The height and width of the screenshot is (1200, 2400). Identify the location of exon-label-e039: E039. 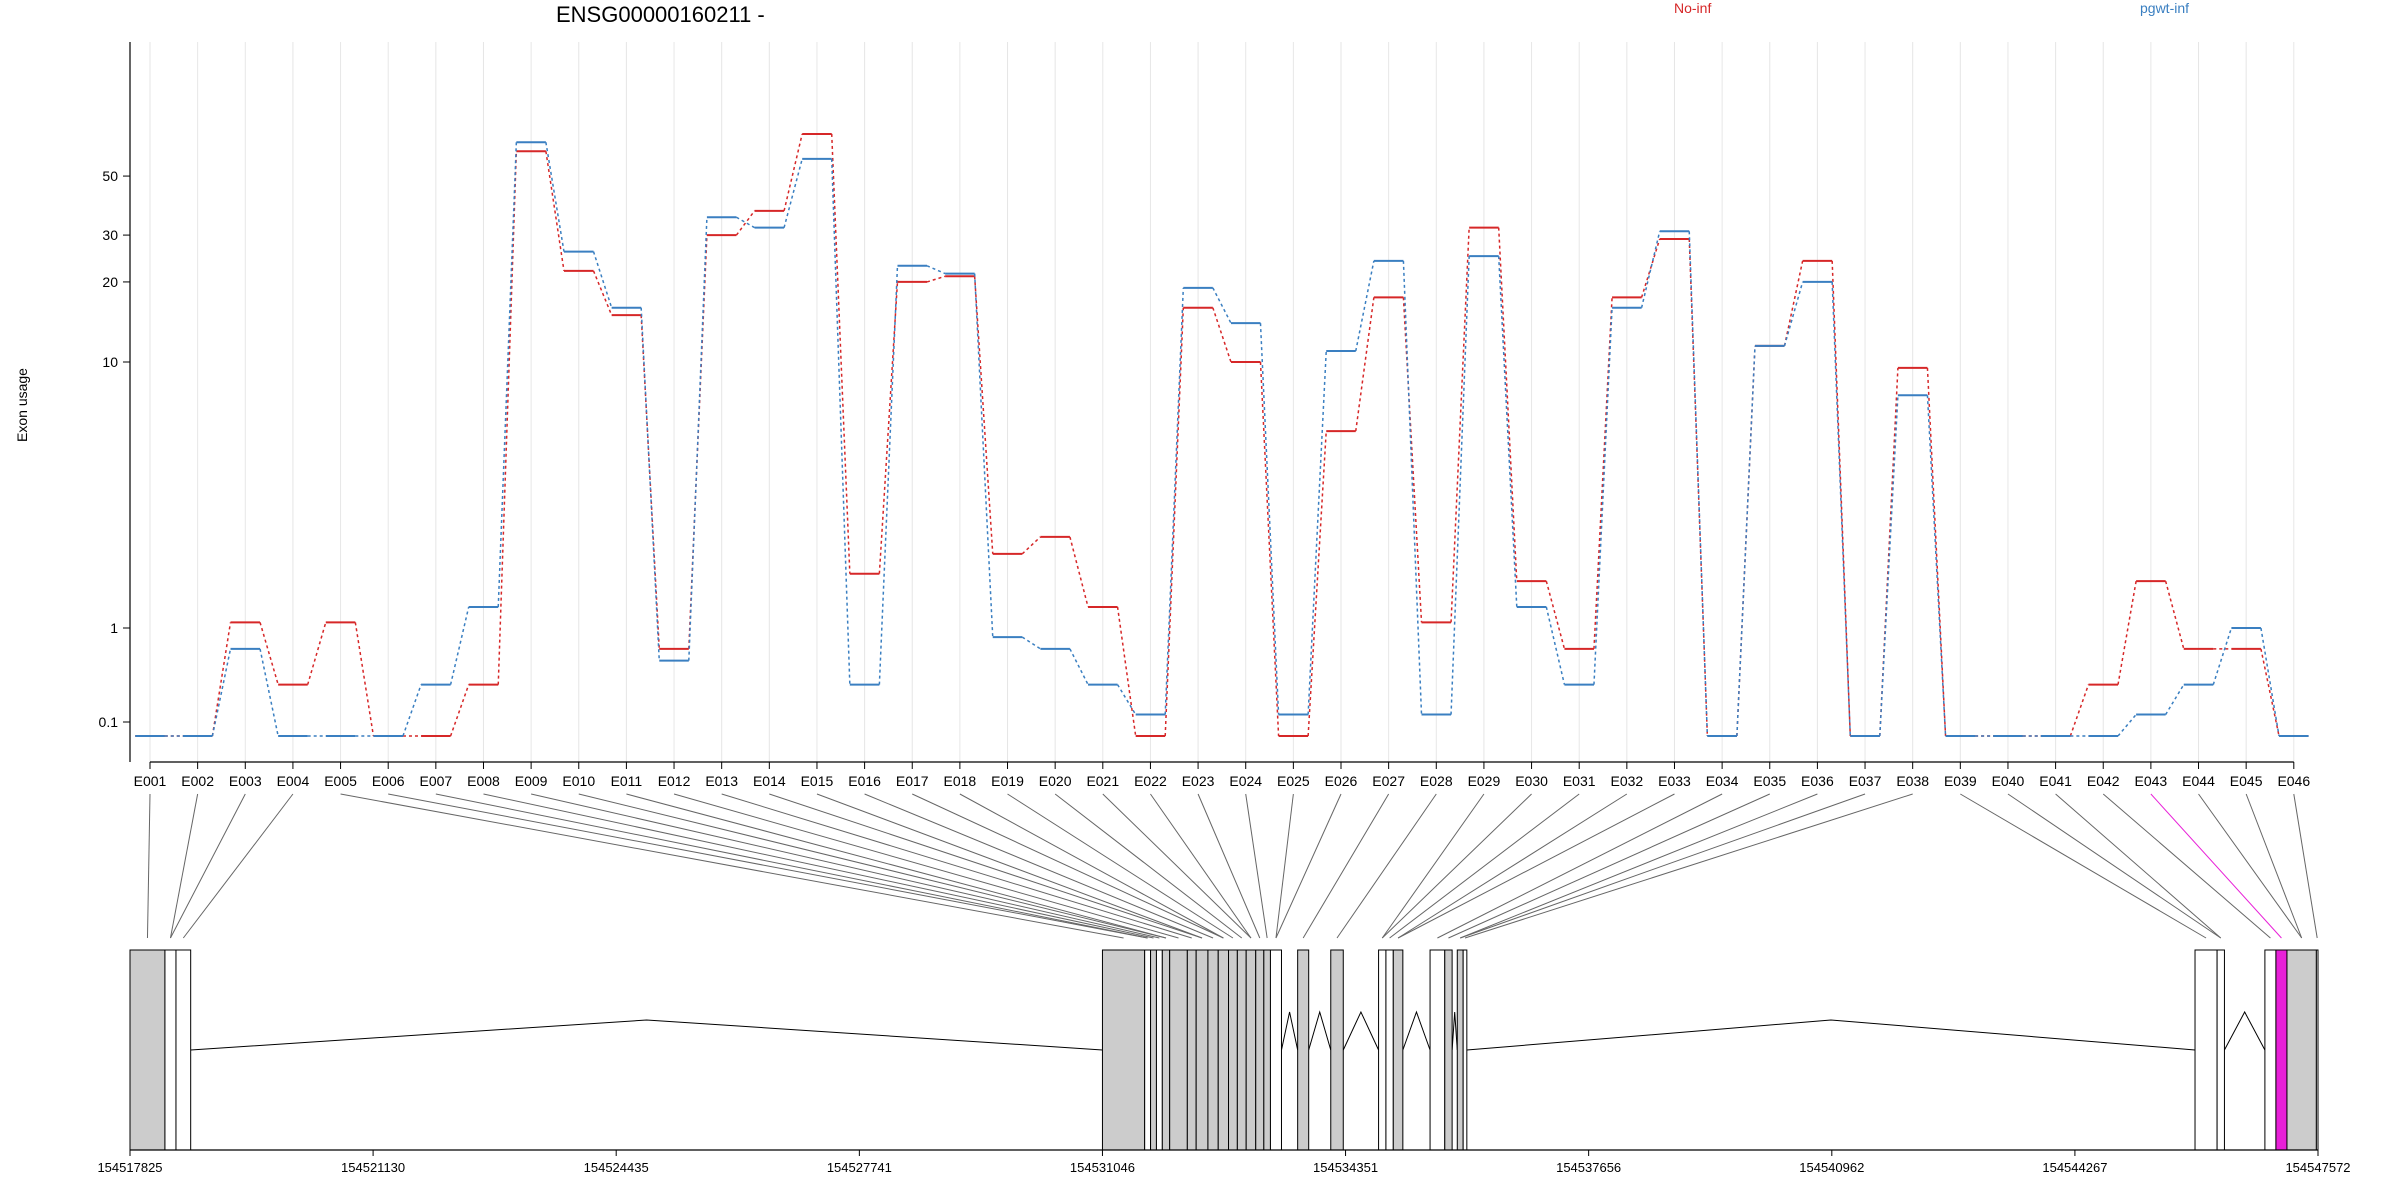
(1960, 781).